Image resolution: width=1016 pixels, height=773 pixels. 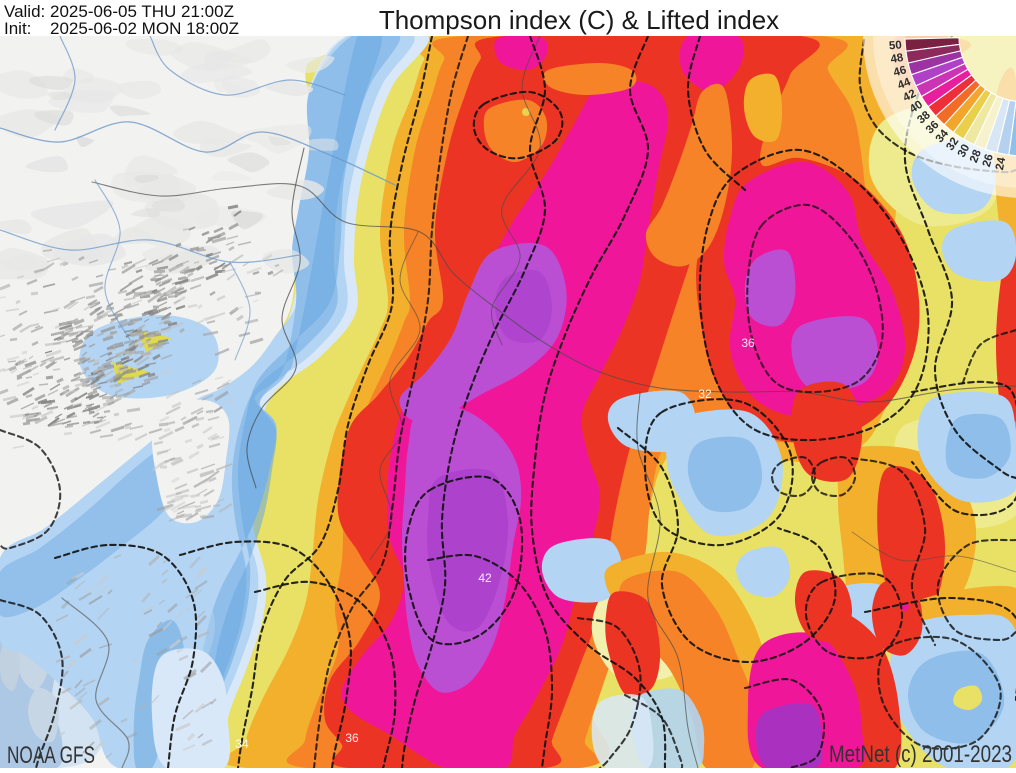 I want to click on svg-text: 44, so click(x=904, y=84).